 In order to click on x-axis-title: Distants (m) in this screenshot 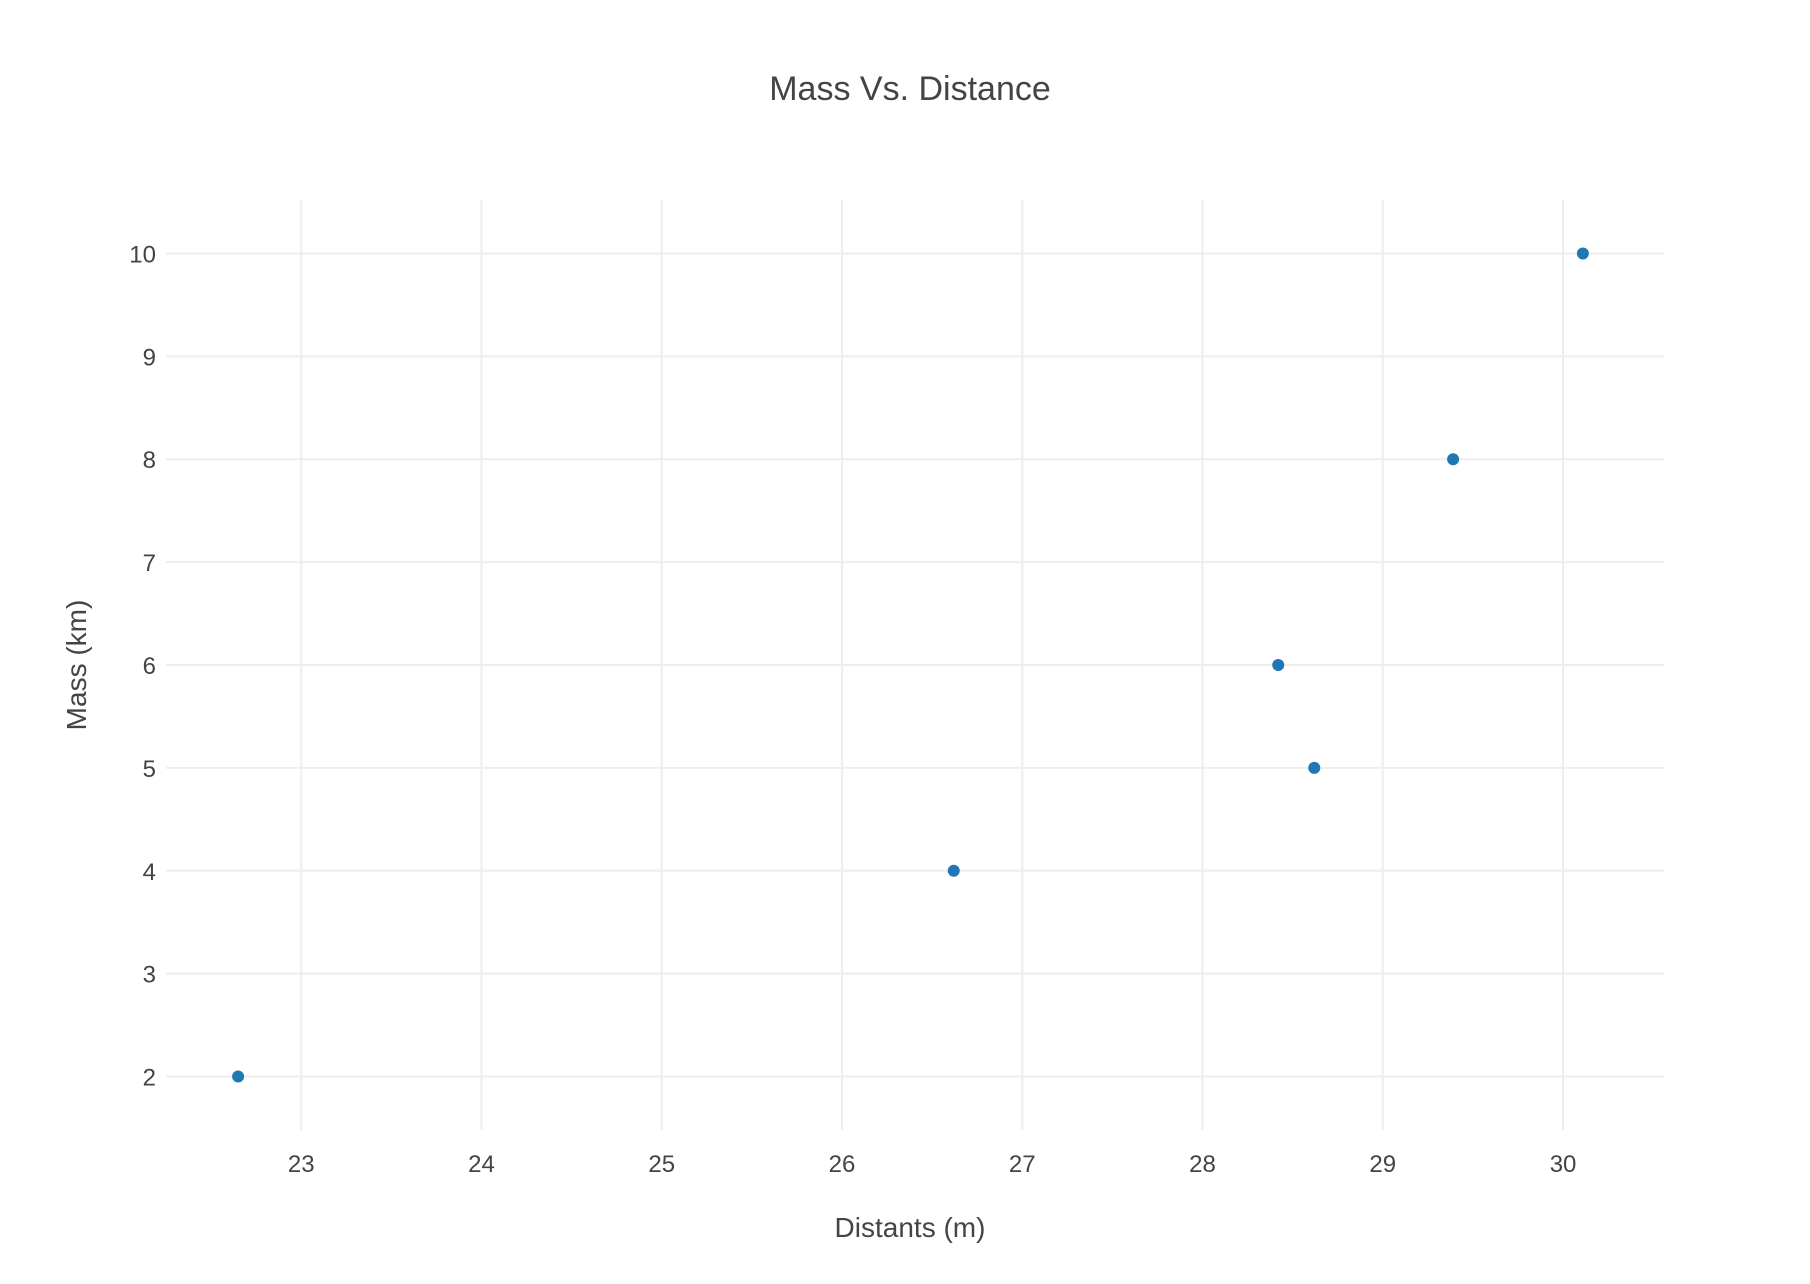, I will do `click(910, 1227)`.